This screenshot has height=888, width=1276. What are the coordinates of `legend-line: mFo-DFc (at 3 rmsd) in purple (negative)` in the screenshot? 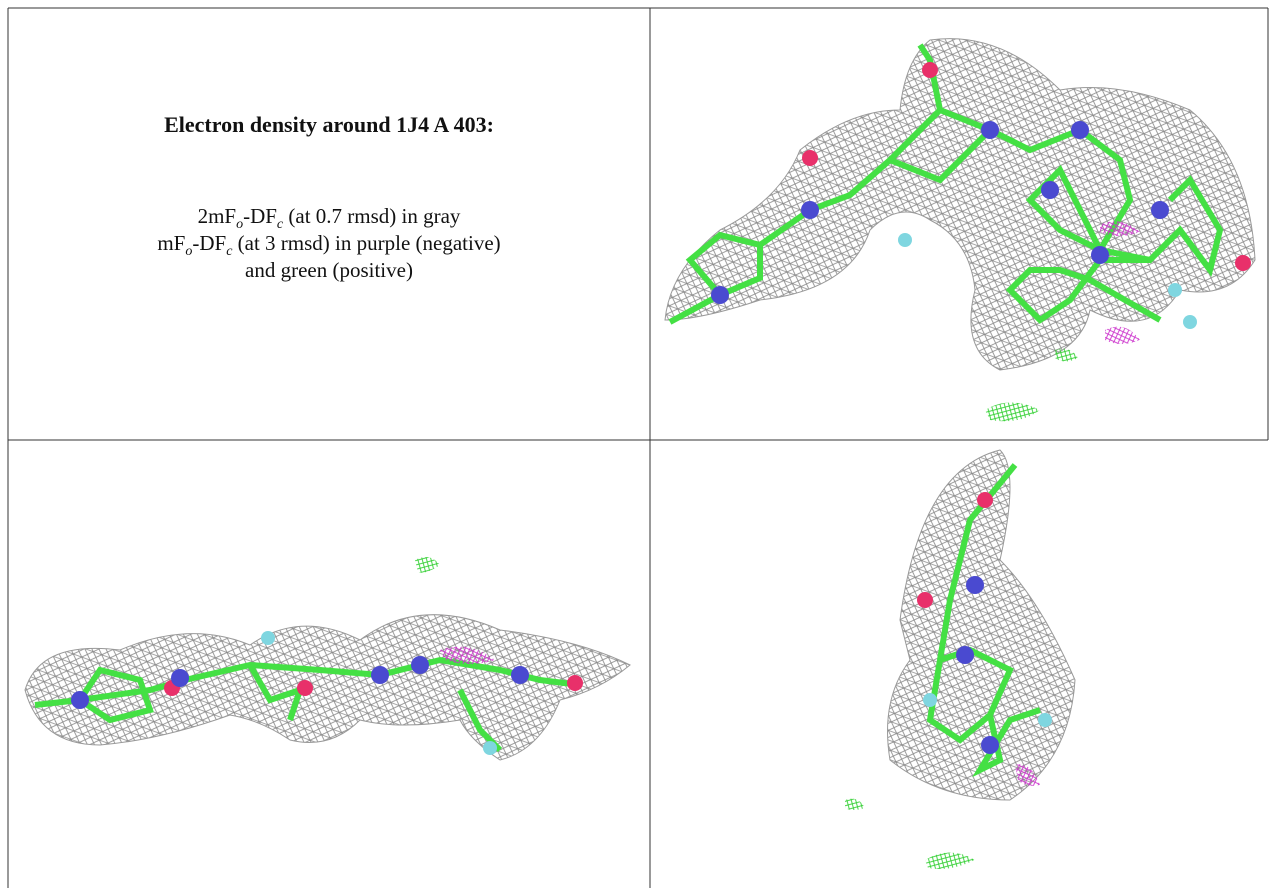 It's located at (329, 247).